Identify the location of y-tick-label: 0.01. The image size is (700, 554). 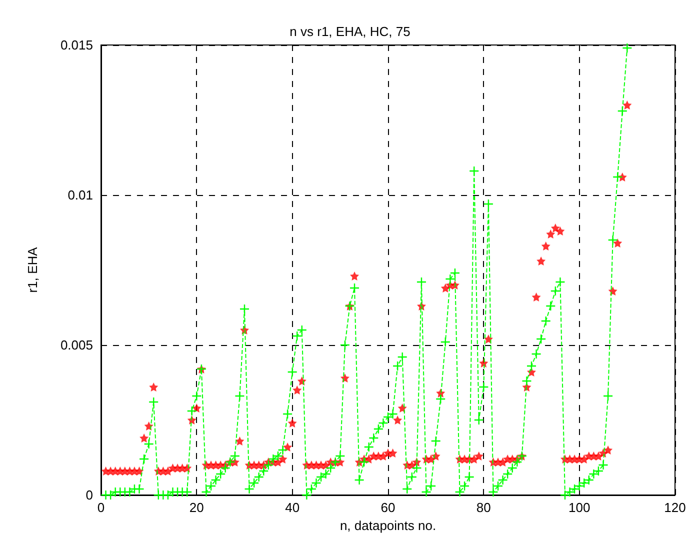
(80, 195).